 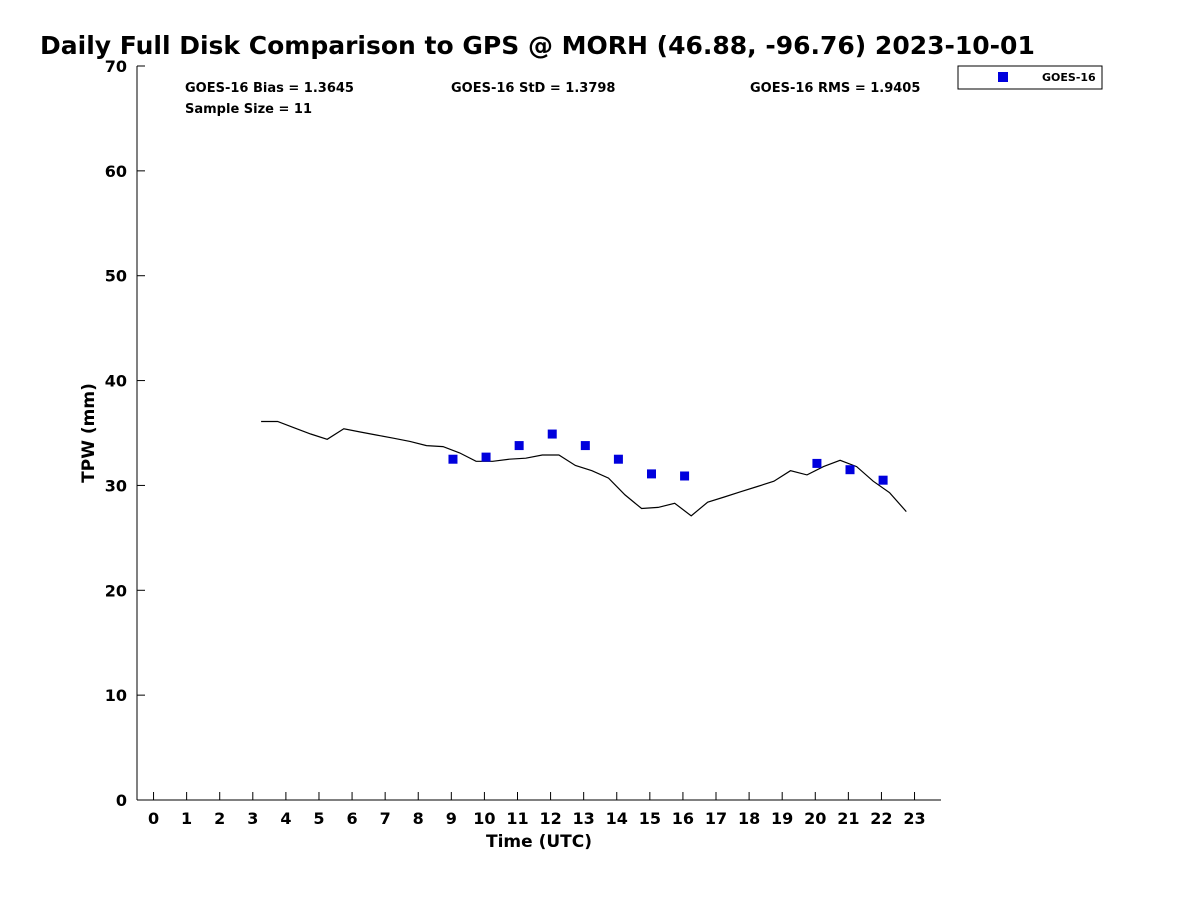 What do you see at coordinates (533, 88) in the screenshot?
I see `stat-std: GOES-16 StD = 1.3798` at bounding box center [533, 88].